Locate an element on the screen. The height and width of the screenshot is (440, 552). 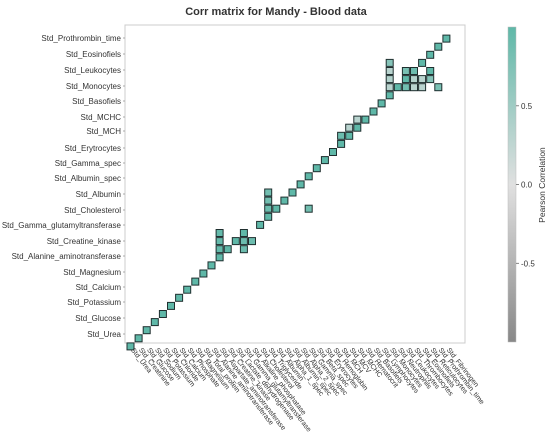
y-tick-label: Std_Leukocytes is located at coordinates (92, 70).